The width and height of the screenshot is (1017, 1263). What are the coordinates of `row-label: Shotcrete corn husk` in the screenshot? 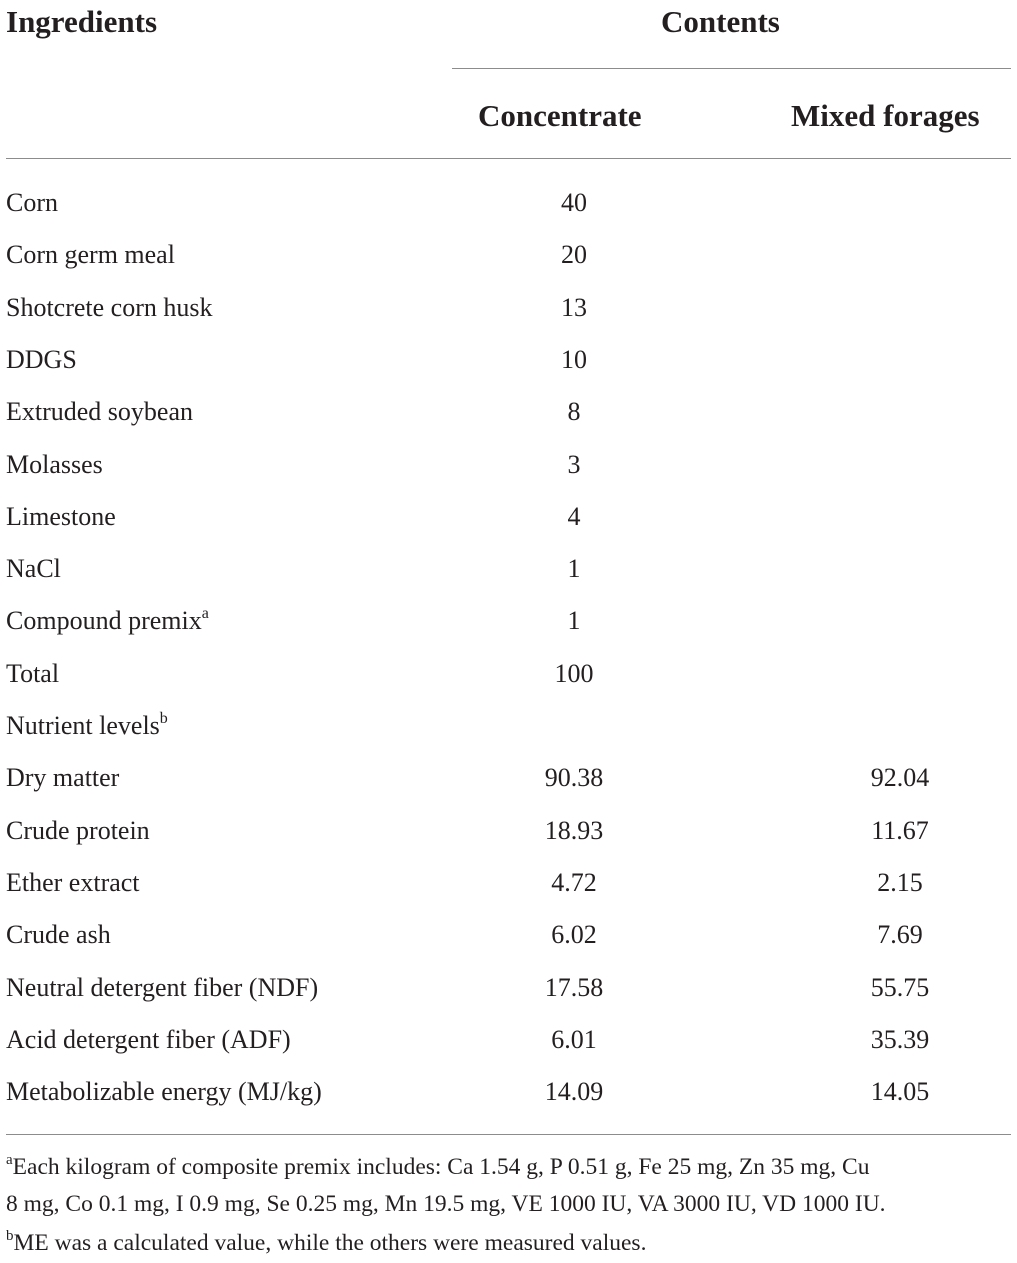 It's located at (109, 308).